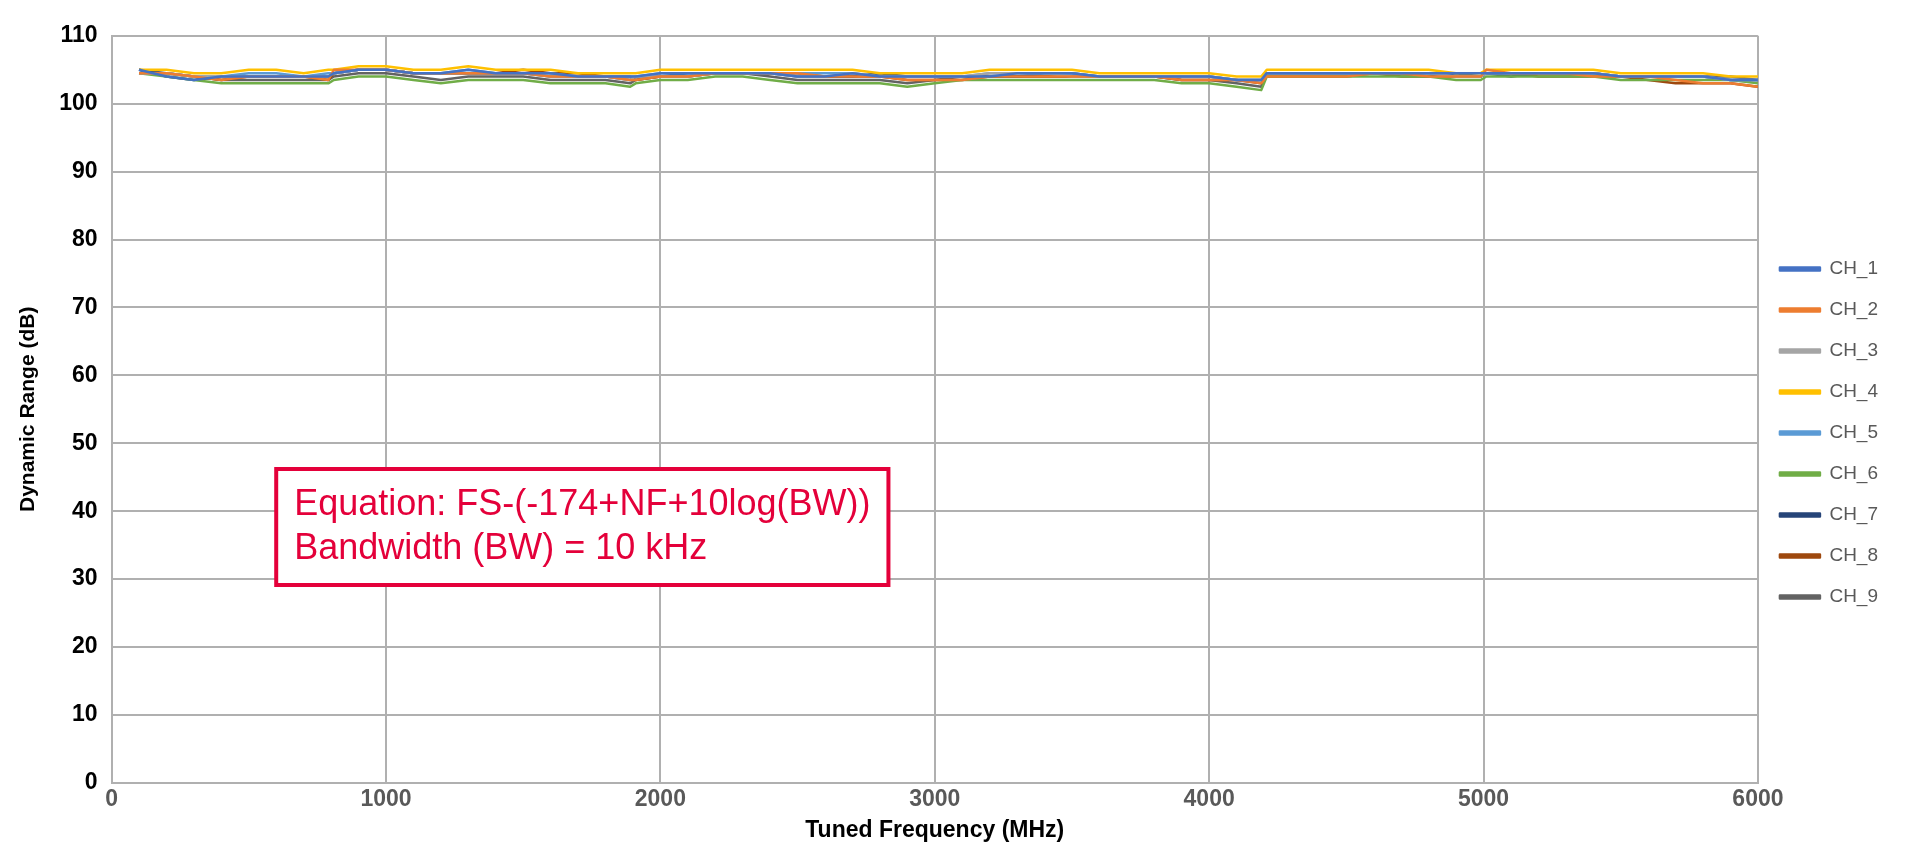 This screenshot has width=1906, height=856. I want to click on y-tick-label: 90, so click(84, 169).